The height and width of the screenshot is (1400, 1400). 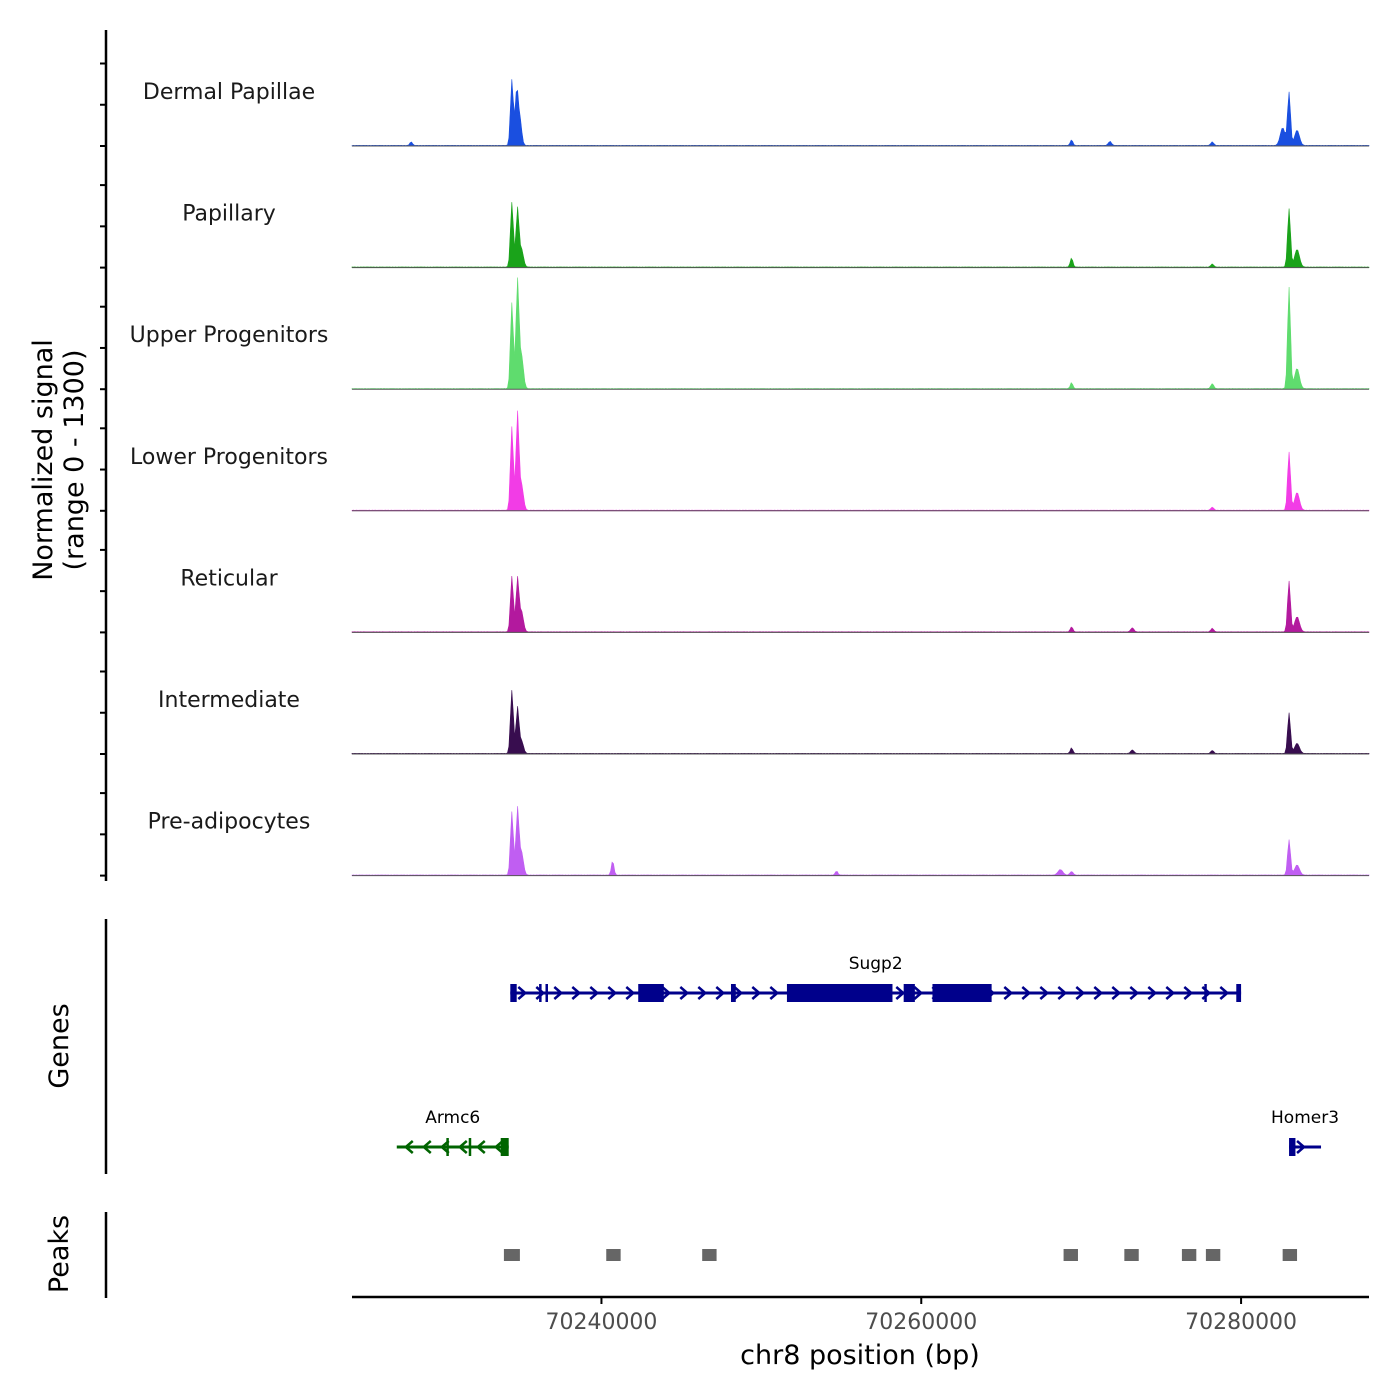 I want to click on gene-label: Armc6, so click(x=452, y=1118).